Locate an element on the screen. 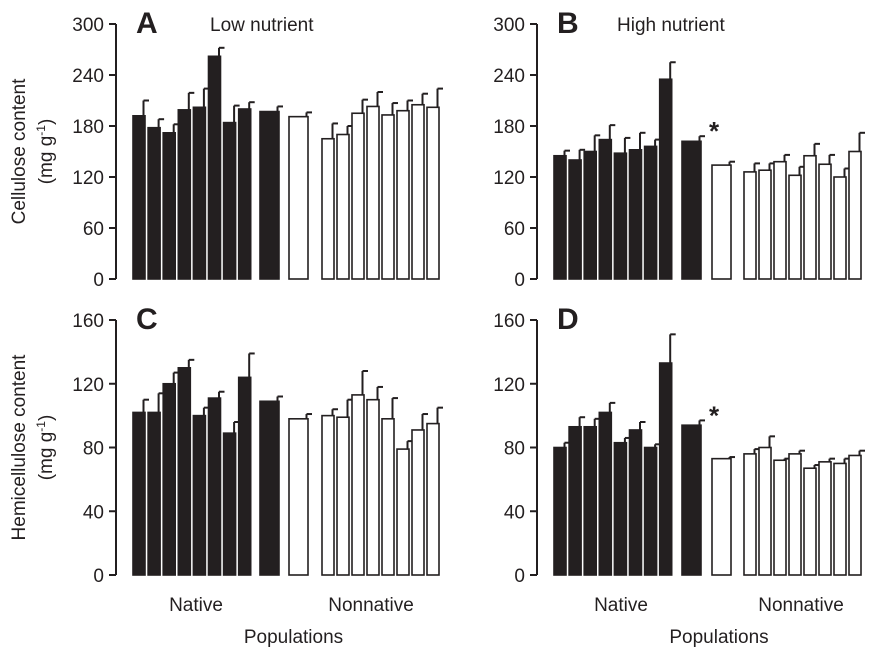 This screenshot has width=869, height=653. panel-title: High nutrient is located at coordinates (671, 25).